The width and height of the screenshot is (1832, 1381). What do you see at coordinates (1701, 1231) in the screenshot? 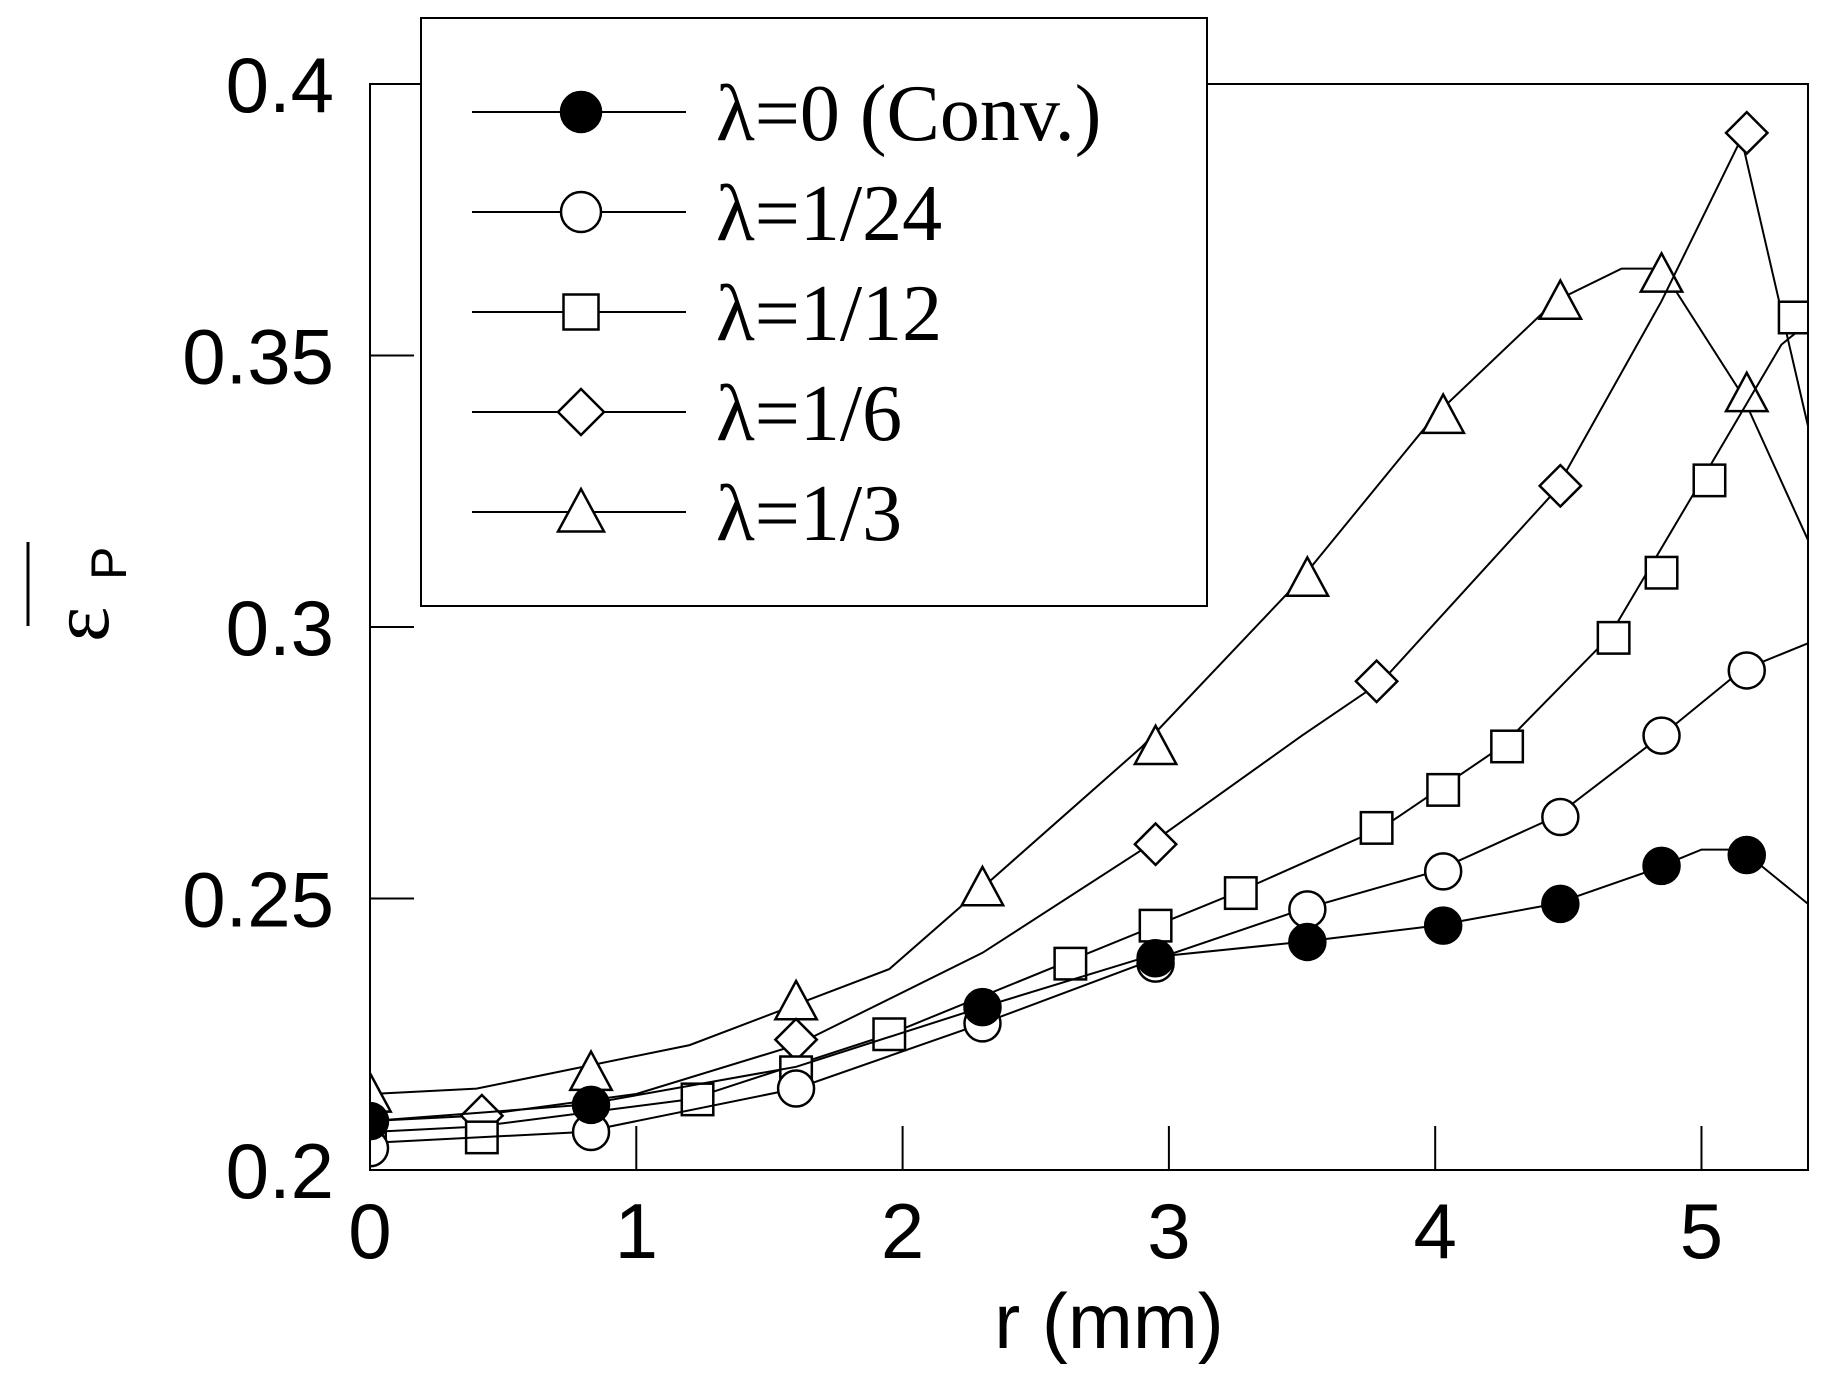
I see `x-tick-label: 5` at bounding box center [1701, 1231].